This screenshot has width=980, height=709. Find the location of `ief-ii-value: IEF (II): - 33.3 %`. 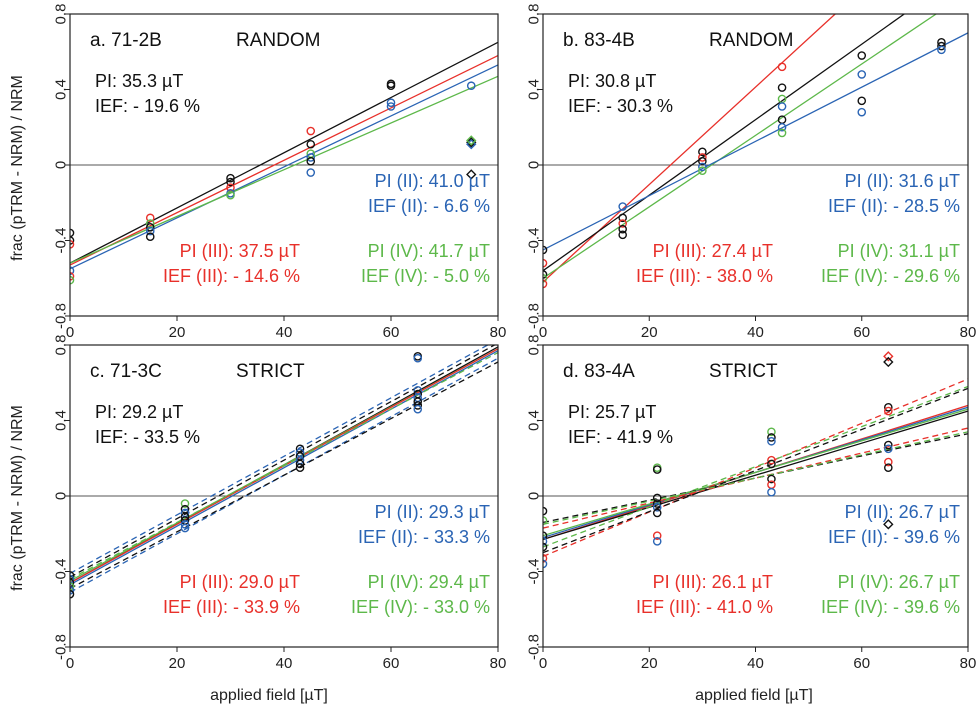

ief-ii-value: IEF (II): - 33.3 % is located at coordinates (424, 537).